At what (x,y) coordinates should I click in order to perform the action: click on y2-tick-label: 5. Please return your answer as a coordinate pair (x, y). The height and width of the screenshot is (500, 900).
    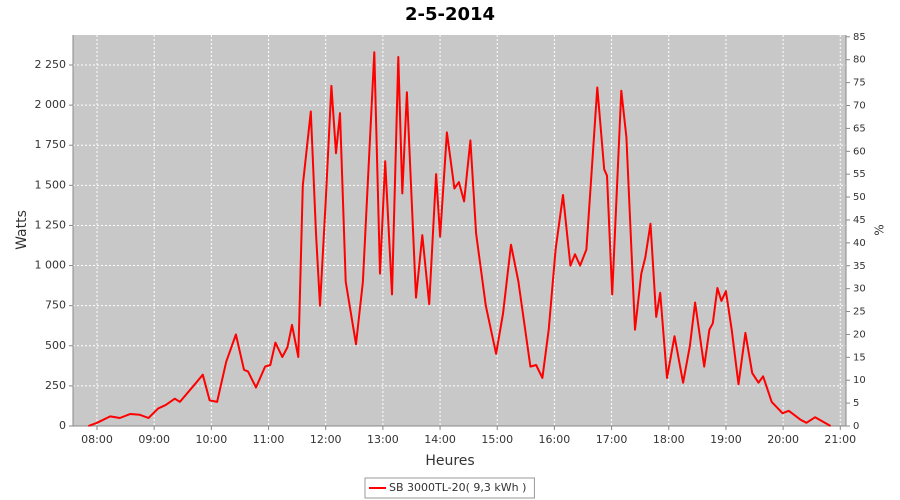
    Looking at the image, I should click on (856, 403).